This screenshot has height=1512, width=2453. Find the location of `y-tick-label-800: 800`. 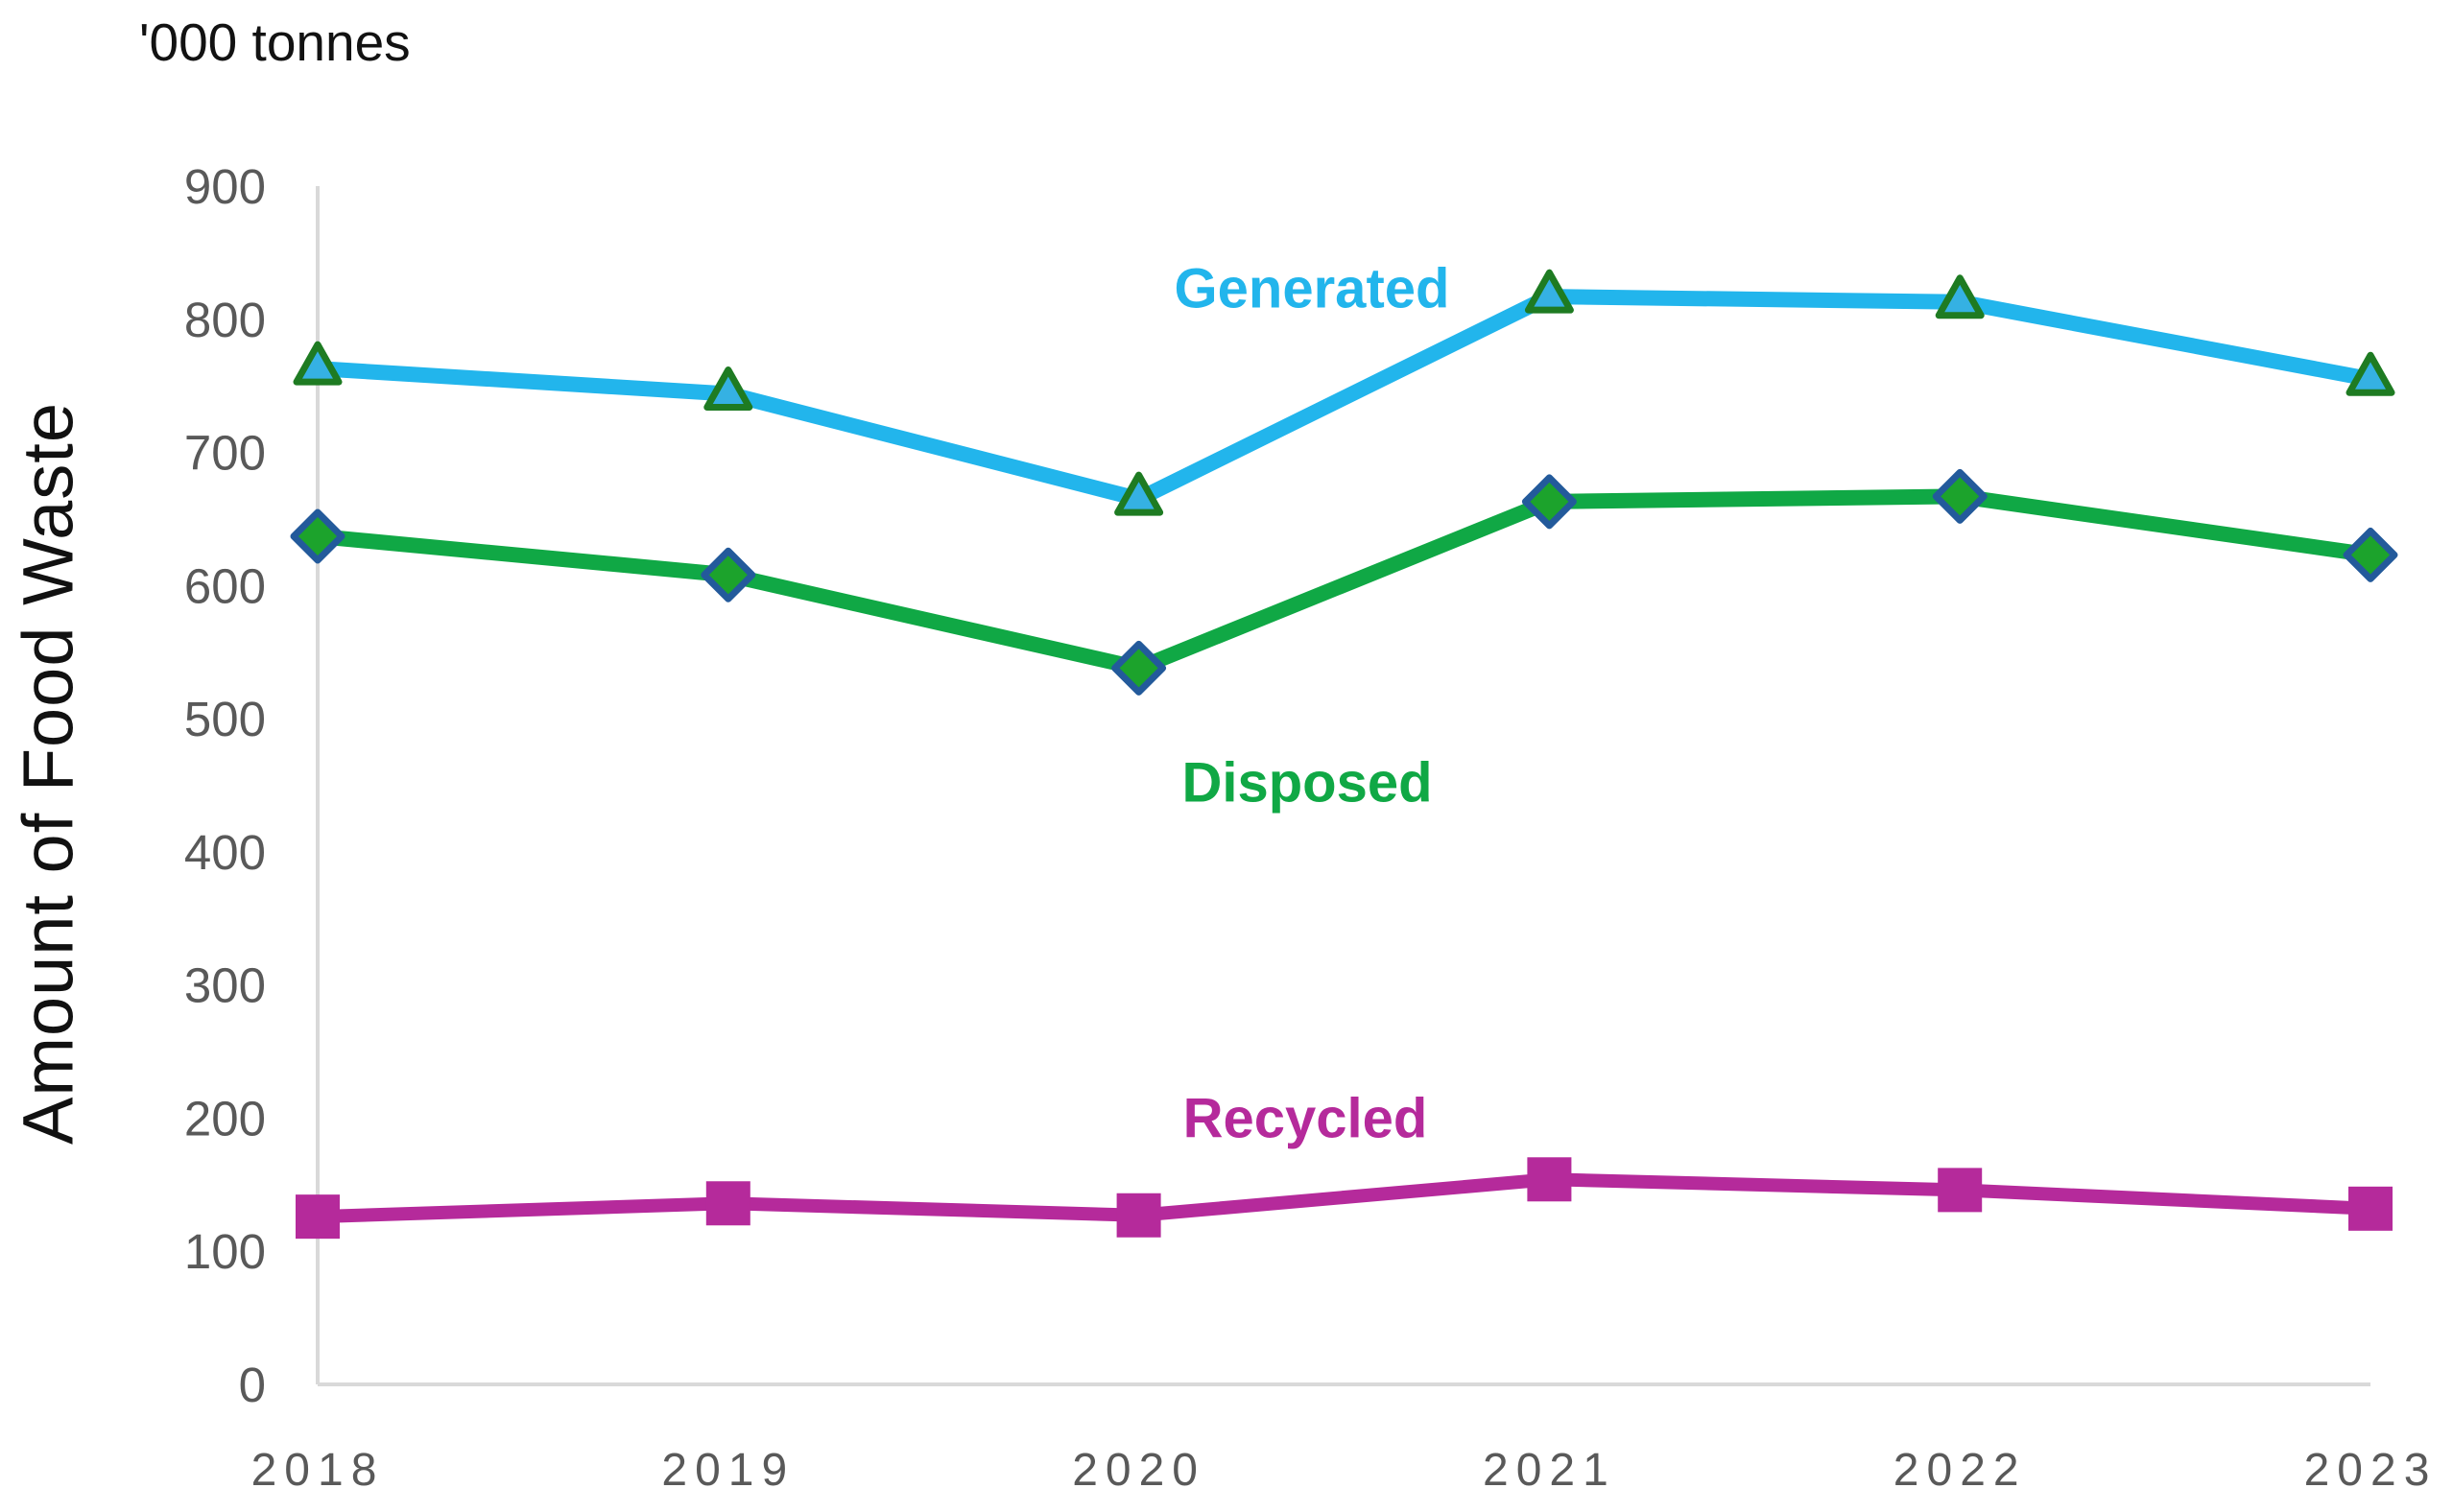

y-tick-label-800: 800 is located at coordinates (225, 320).